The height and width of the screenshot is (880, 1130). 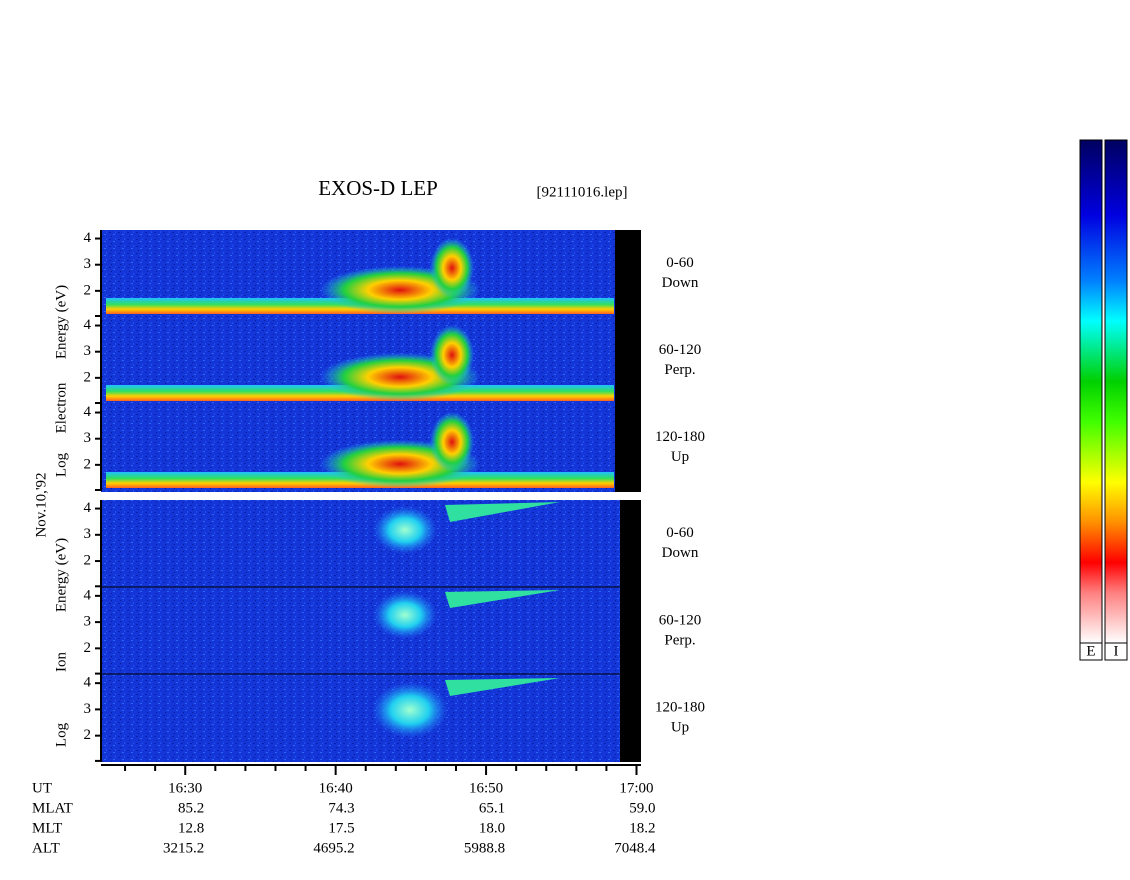 I want to click on y-axis-label: Electron, so click(x=61, y=407).